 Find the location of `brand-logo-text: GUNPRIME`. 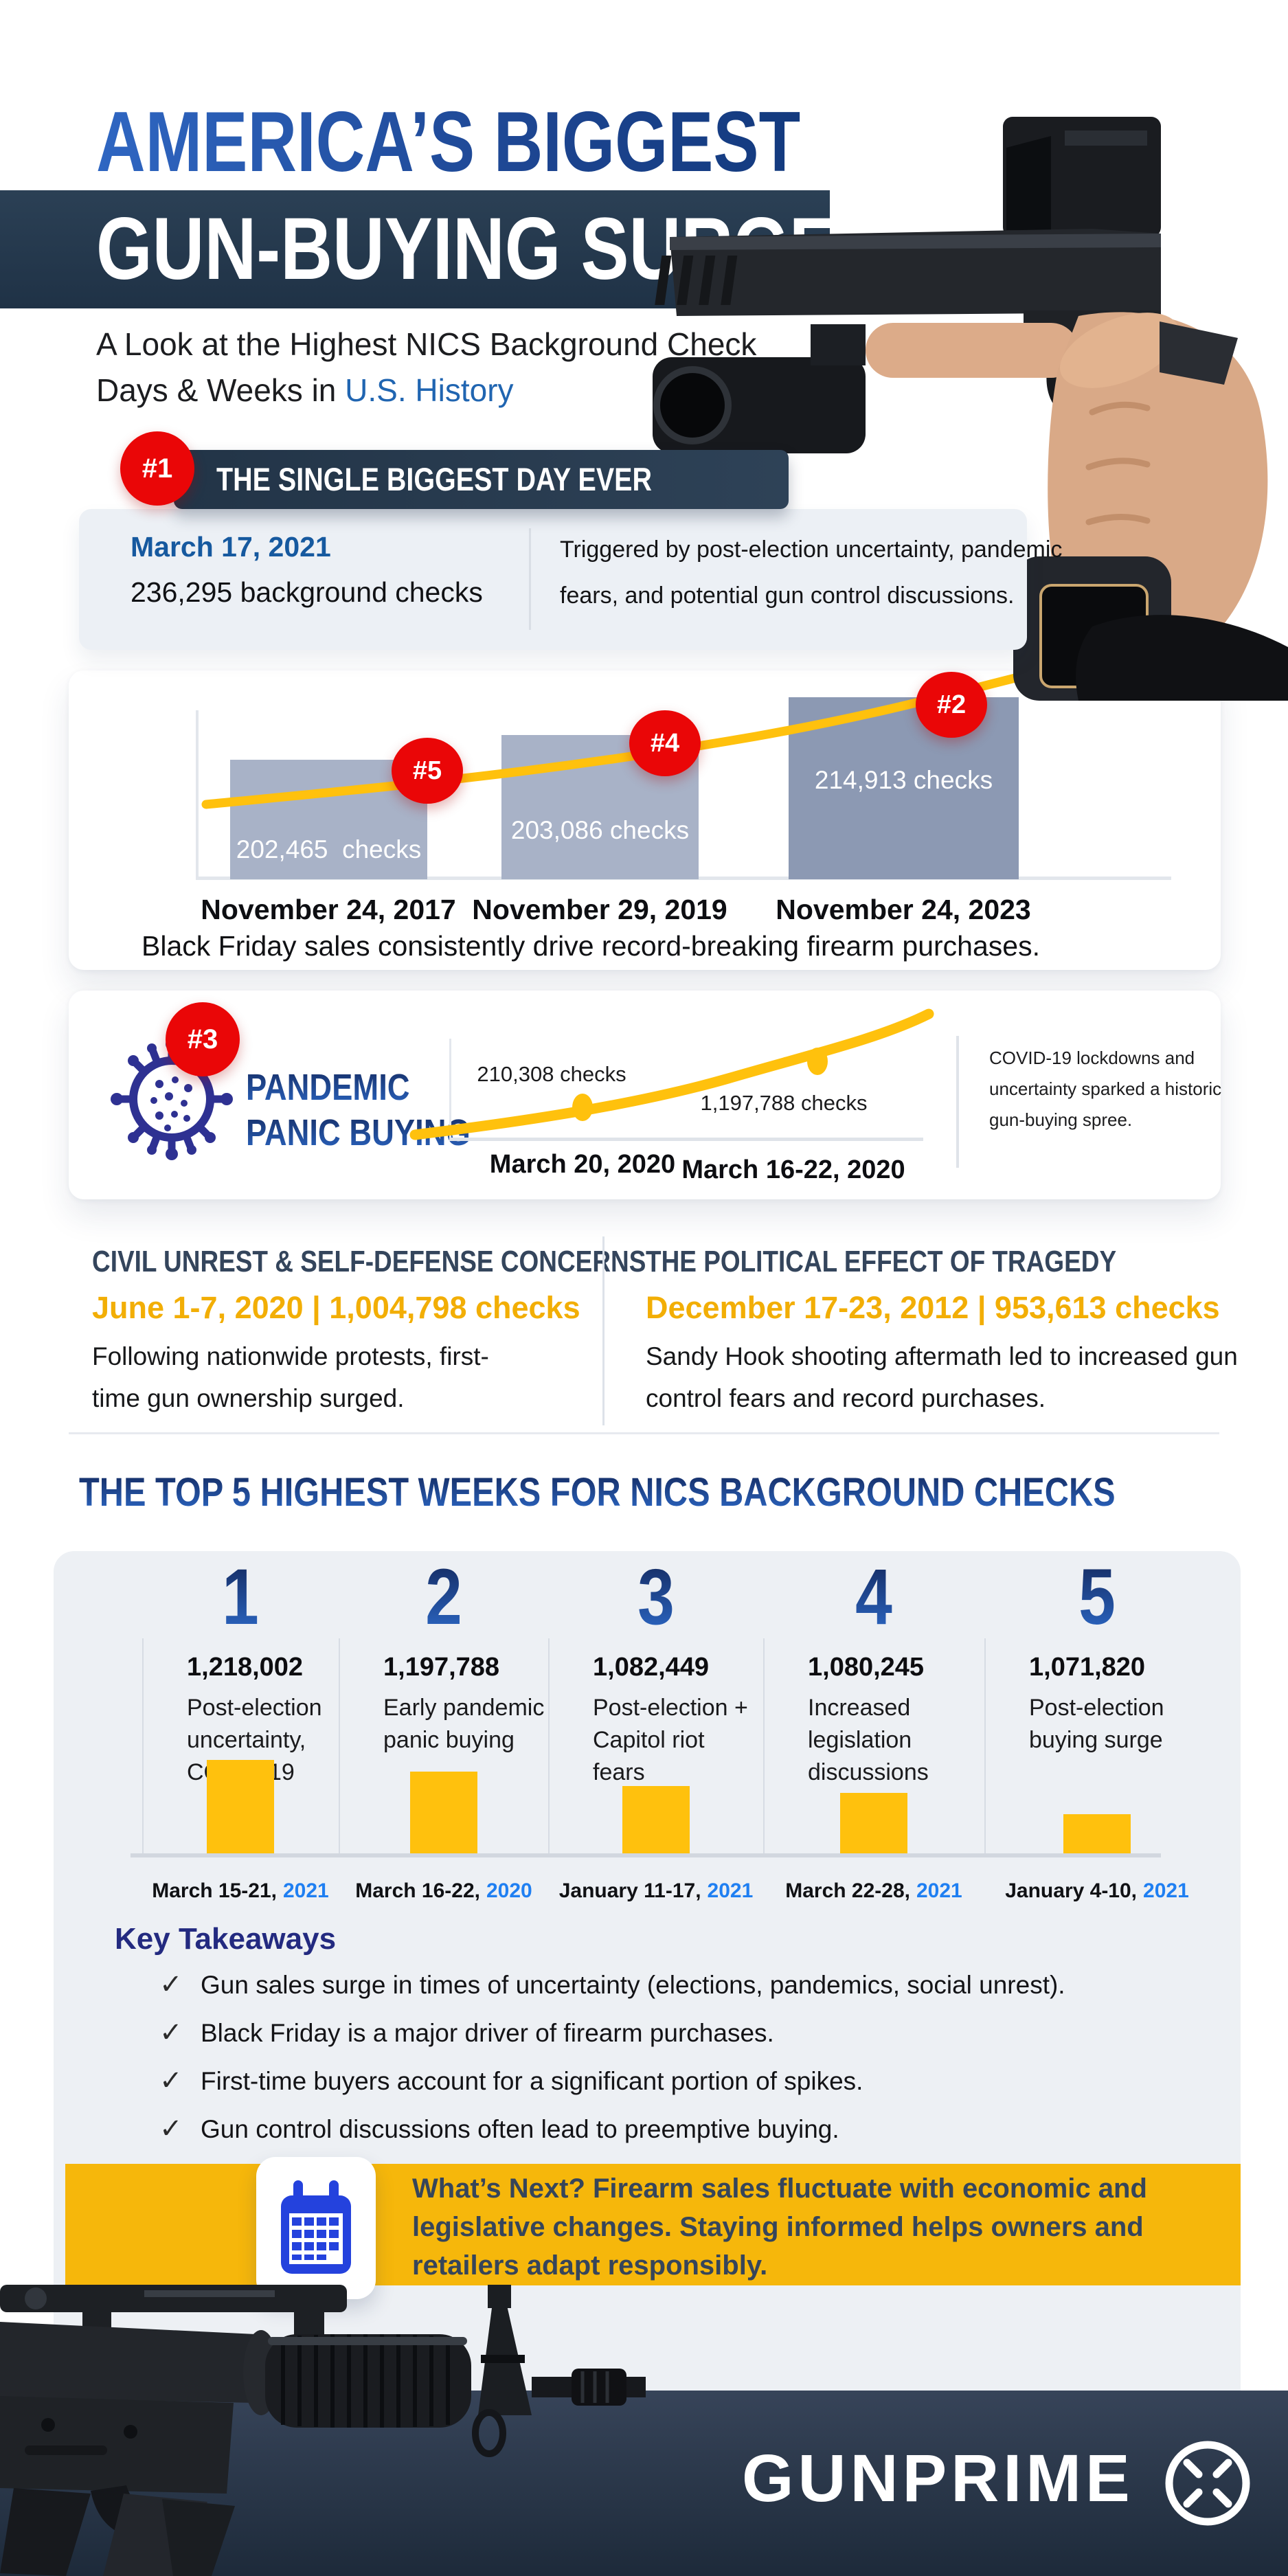

brand-logo-text: GUNPRIME is located at coordinates (938, 2478).